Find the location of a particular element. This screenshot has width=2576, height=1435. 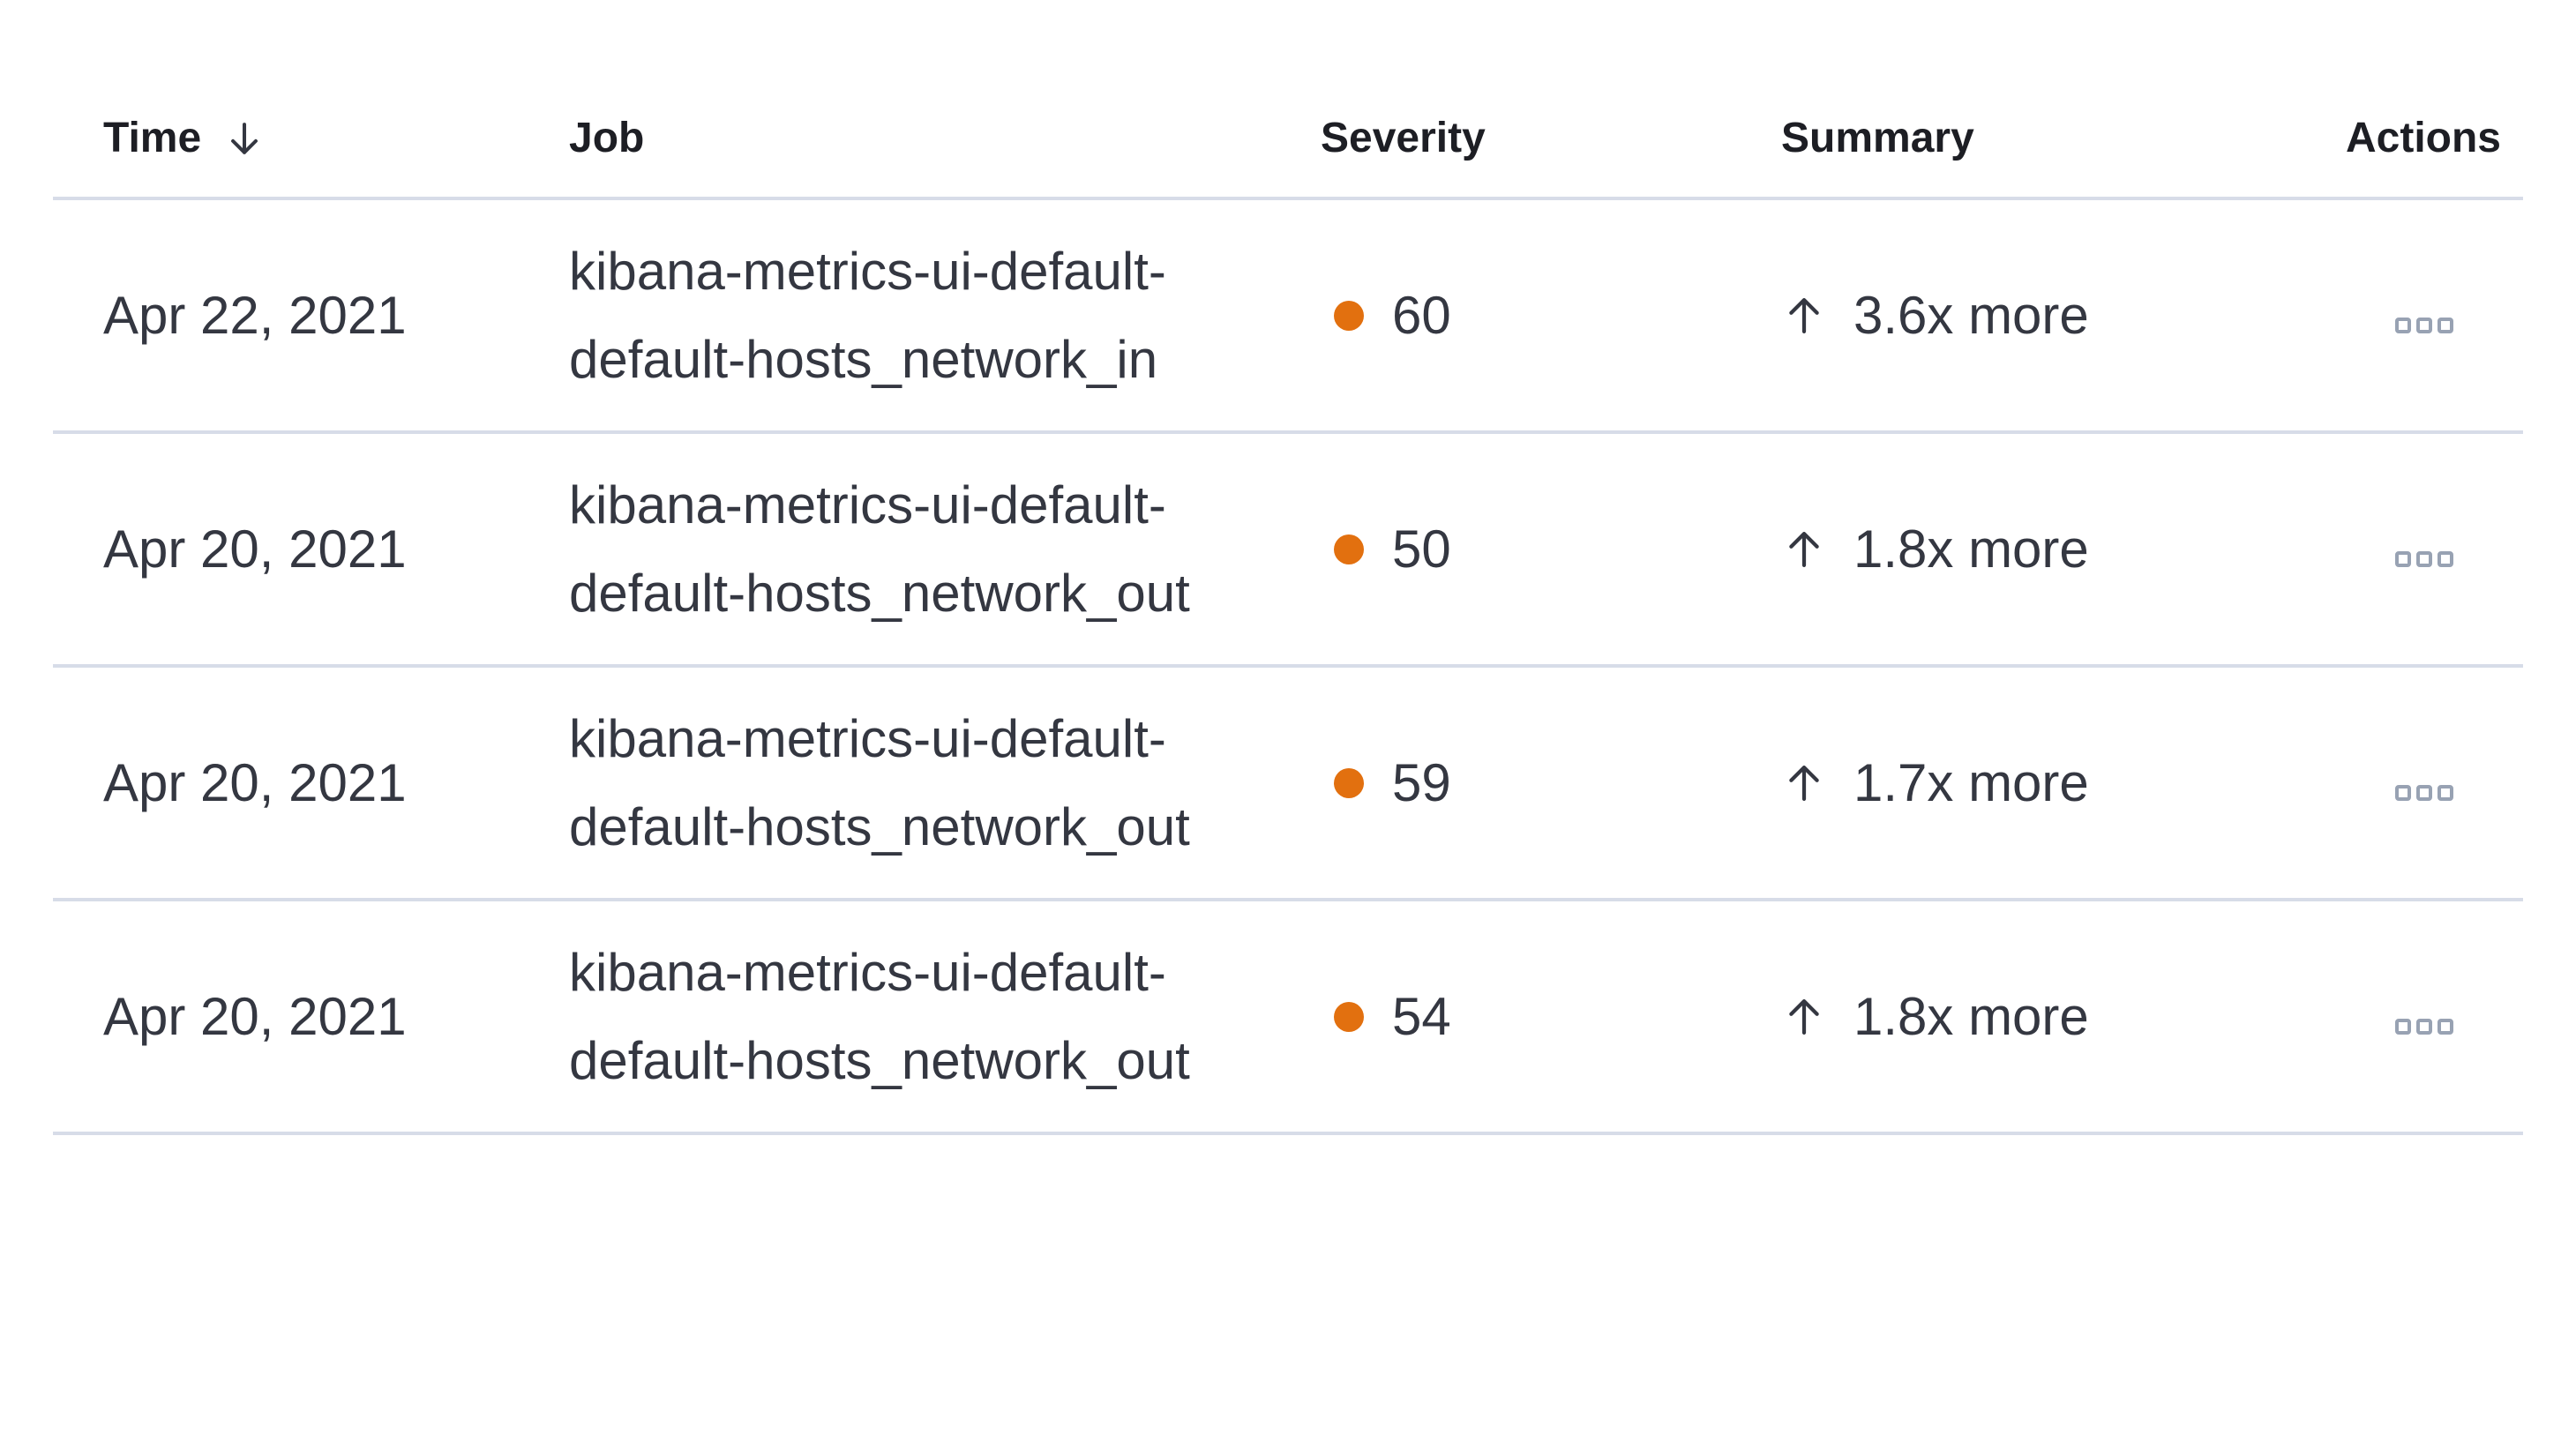

column-header-actions: Actions is located at coordinates (2391, 139).